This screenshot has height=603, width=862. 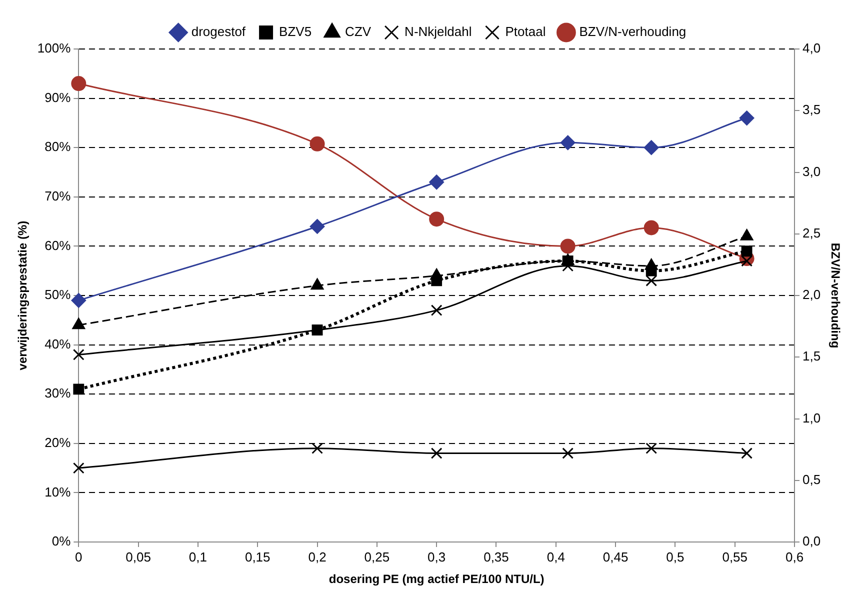 I want to click on x-tick-label: 0, so click(x=78, y=556).